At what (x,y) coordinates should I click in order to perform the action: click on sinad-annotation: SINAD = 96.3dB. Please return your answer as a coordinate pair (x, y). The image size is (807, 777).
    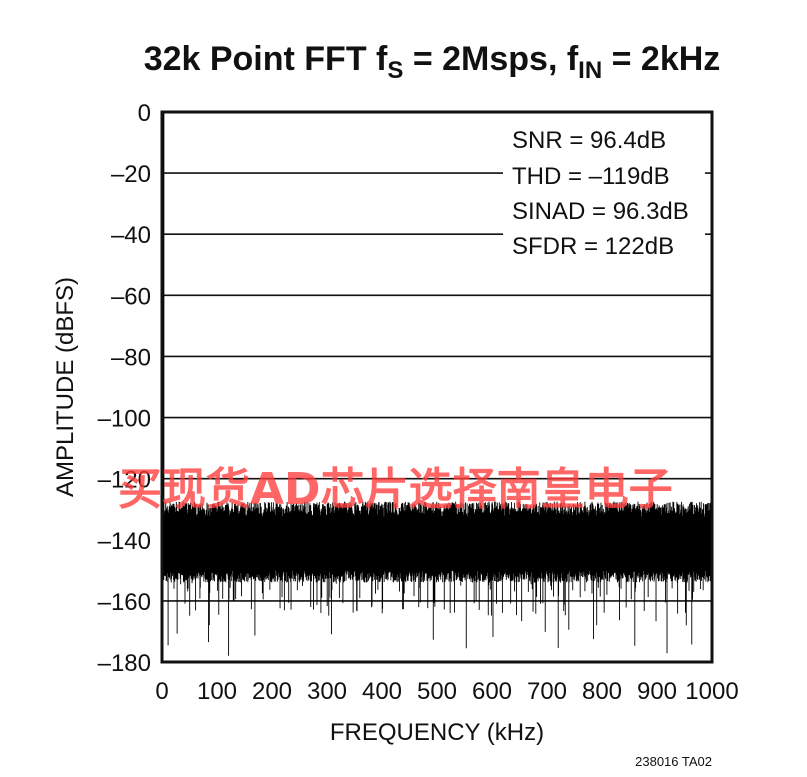
    Looking at the image, I should click on (600, 211).